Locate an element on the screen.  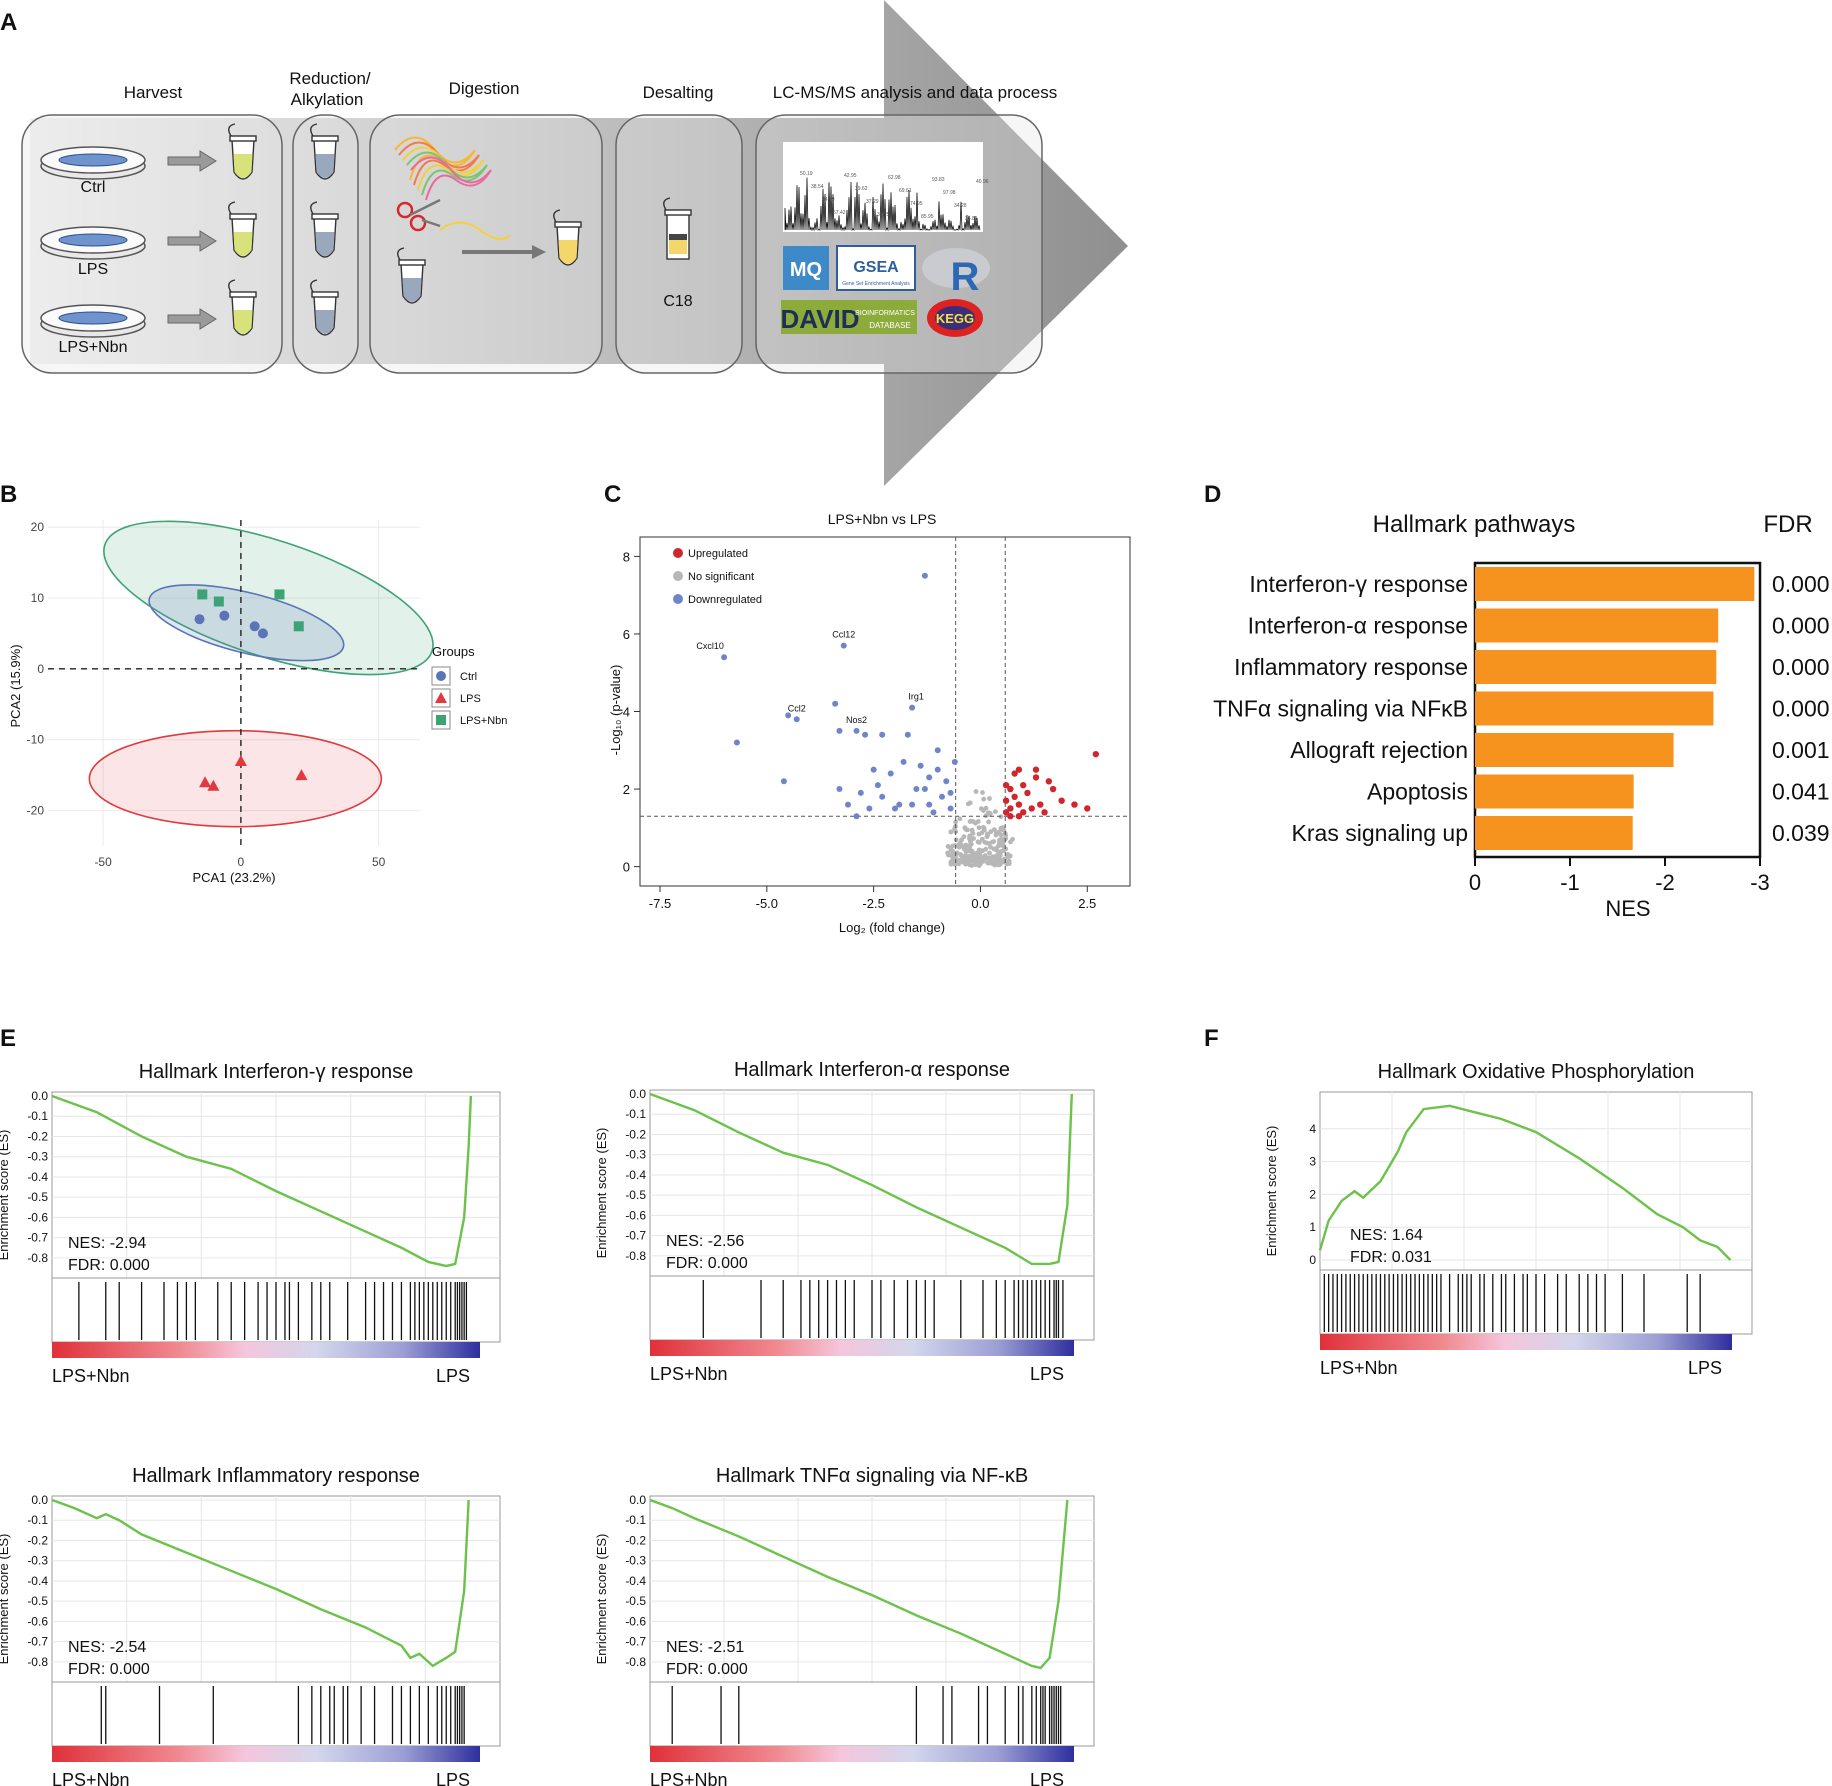
r-logo is located at coordinates (956, 268).